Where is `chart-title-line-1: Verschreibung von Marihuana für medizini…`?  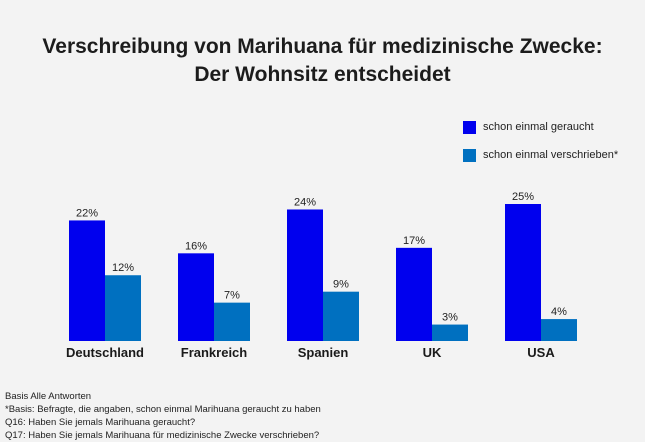
chart-title-line-1: Verschreibung von Marihuana für medizini… is located at coordinates (322, 46).